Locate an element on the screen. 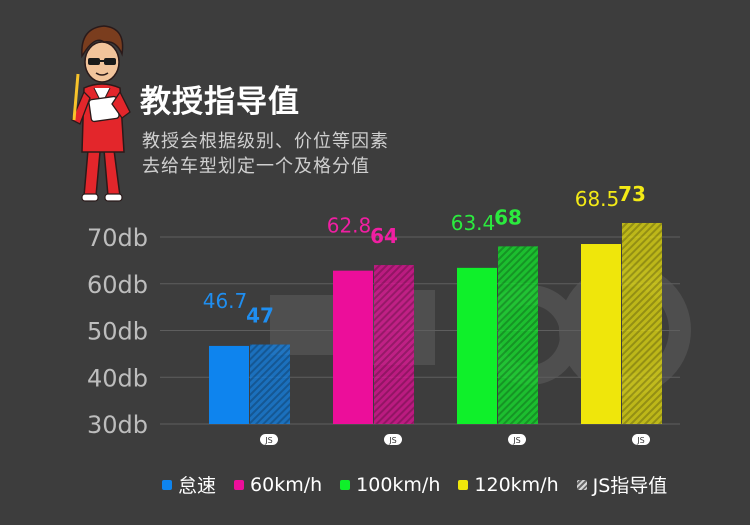 This screenshot has height=525, width=750. legend-item-idle: 怠速 is located at coordinates (189, 484).